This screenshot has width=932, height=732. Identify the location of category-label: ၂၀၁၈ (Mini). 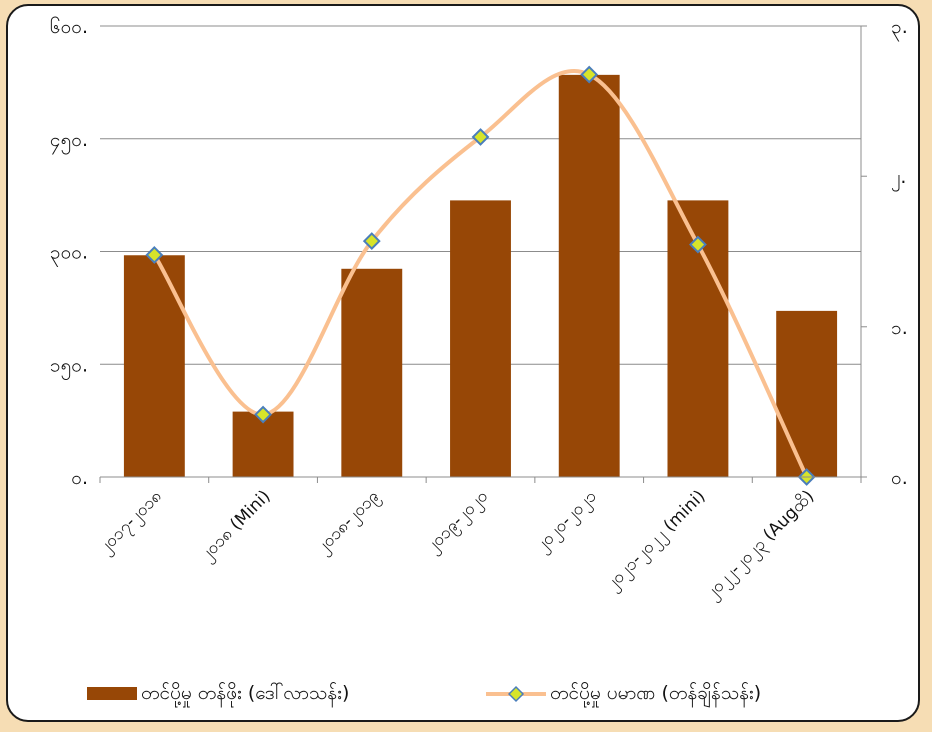
(236, 526).